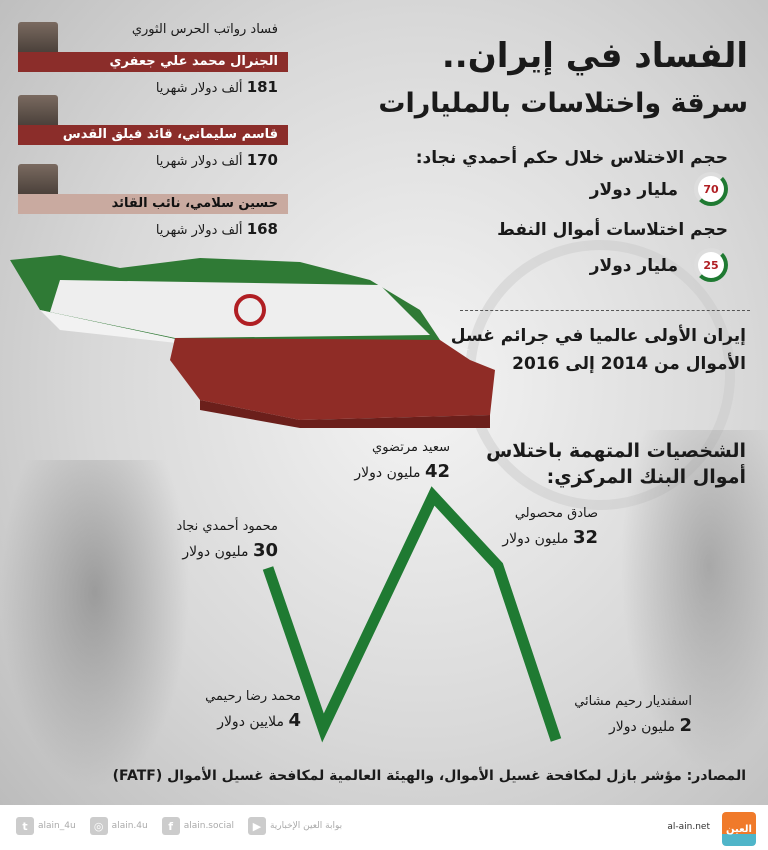 Image resolution: width=768 pixels, height=850 pixels. What do you see at coordinates (694, 600) in the screenshot?
I see `background-portrait-right` at bounding box center [694, 600].